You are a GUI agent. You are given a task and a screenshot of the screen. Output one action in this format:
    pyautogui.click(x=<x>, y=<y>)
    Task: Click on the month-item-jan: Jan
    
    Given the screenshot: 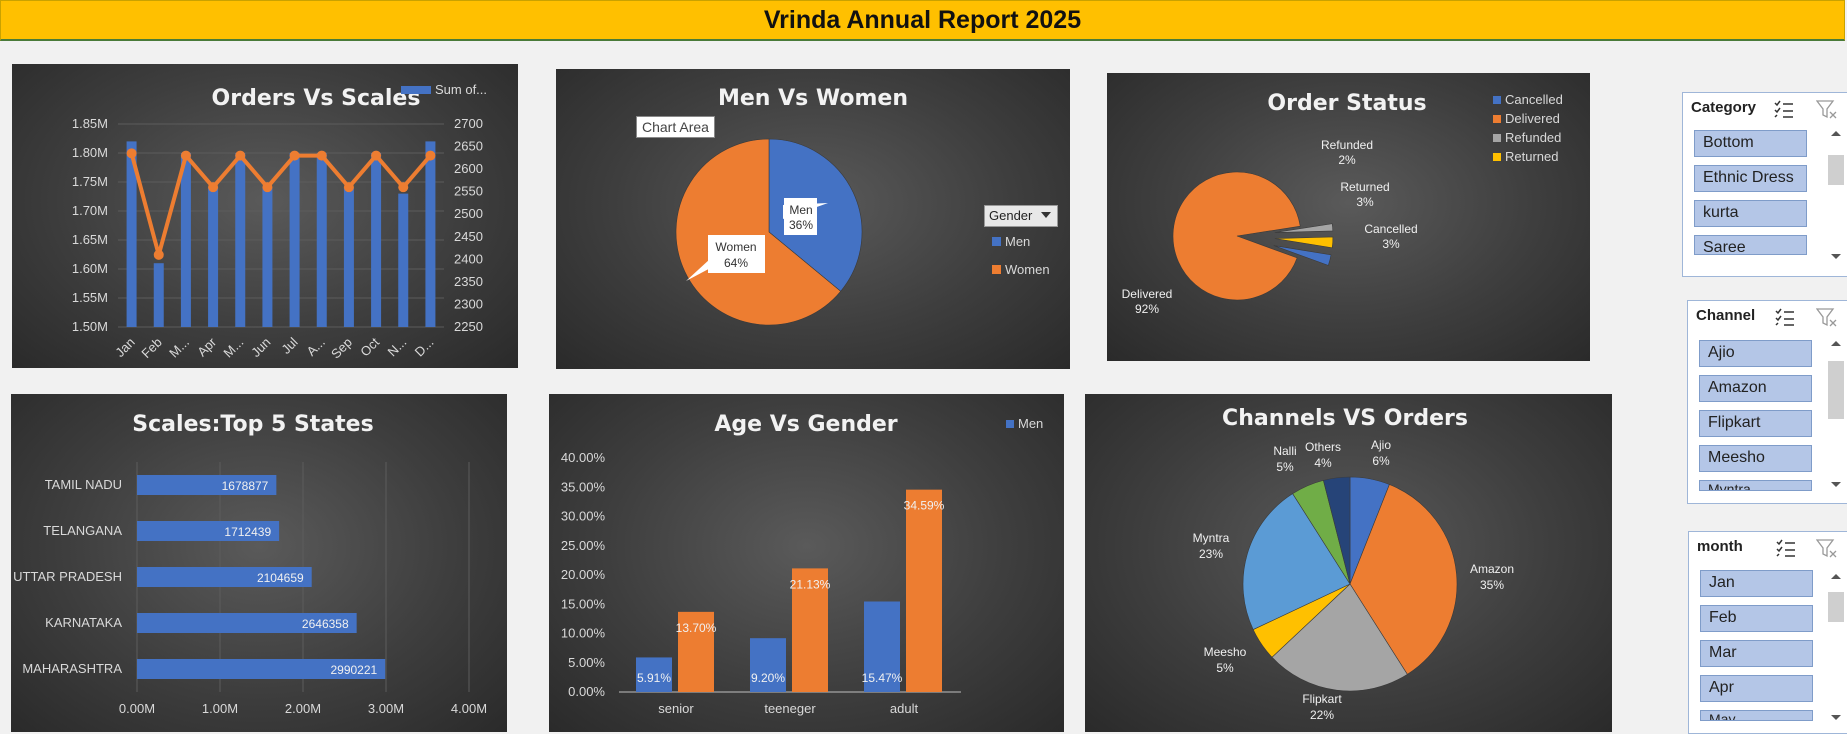 What is the action you would take?
    pyautogui.click(x=1756, y=583)
    